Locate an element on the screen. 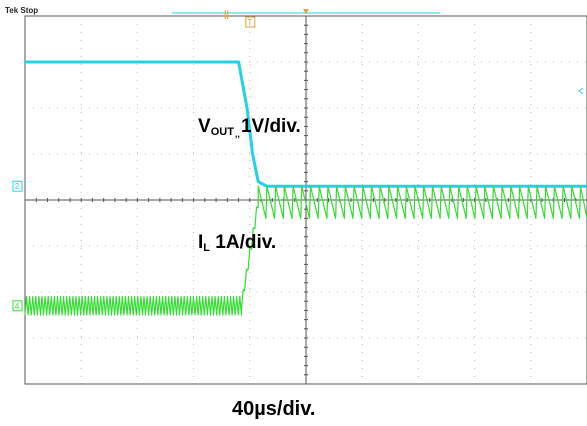 Image resolution: width=587 pixels, height=426 pixels. il-label-sub: L is located at coordinates (207, 248).